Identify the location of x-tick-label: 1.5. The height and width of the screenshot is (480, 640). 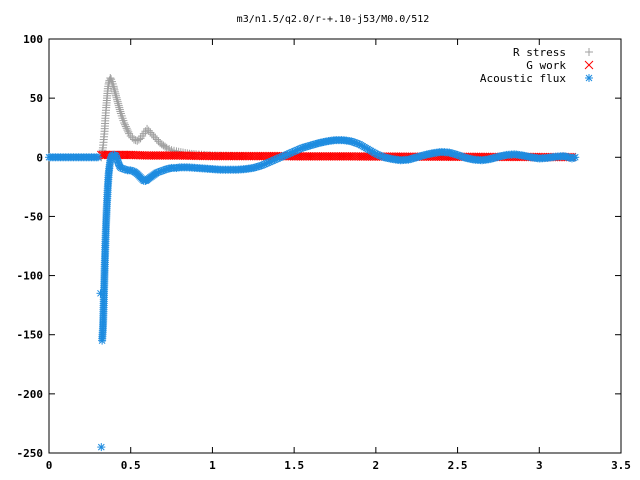
(294, 465).